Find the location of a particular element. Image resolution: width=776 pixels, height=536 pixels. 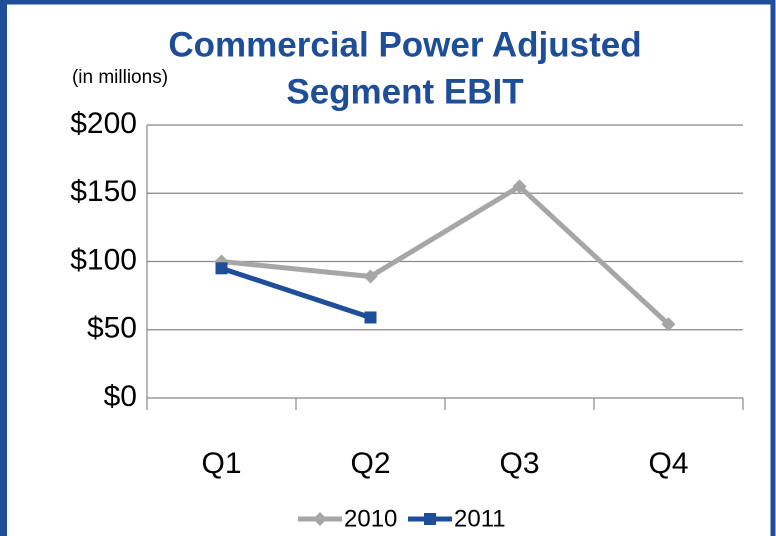

x-tick-label: Q1 is located at coordinates (221, 463).